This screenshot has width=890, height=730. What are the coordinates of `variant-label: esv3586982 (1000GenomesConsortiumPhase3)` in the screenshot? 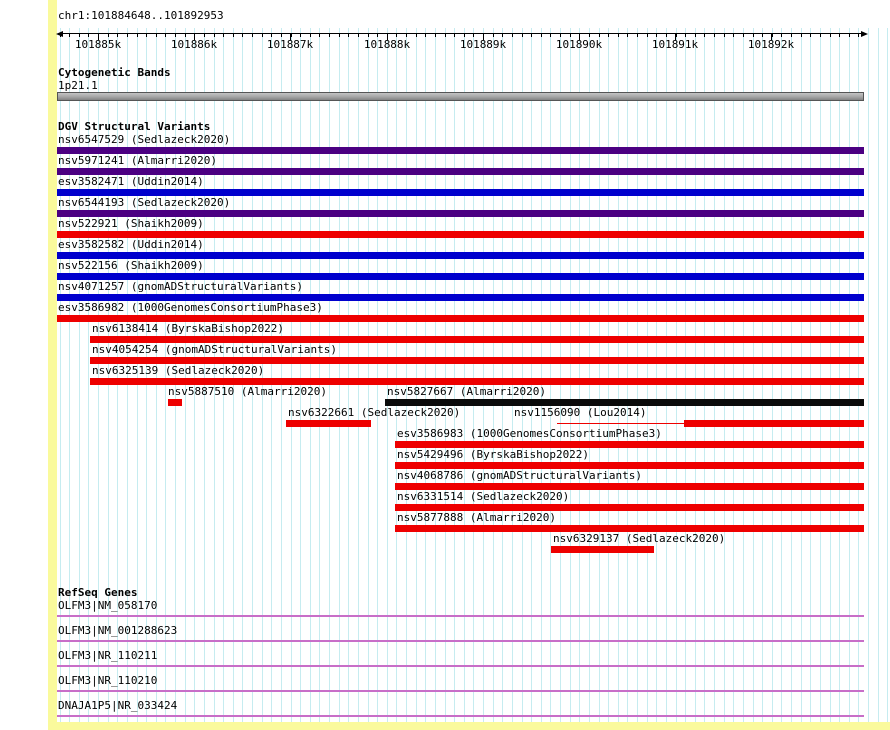 It's located at (190, 307).